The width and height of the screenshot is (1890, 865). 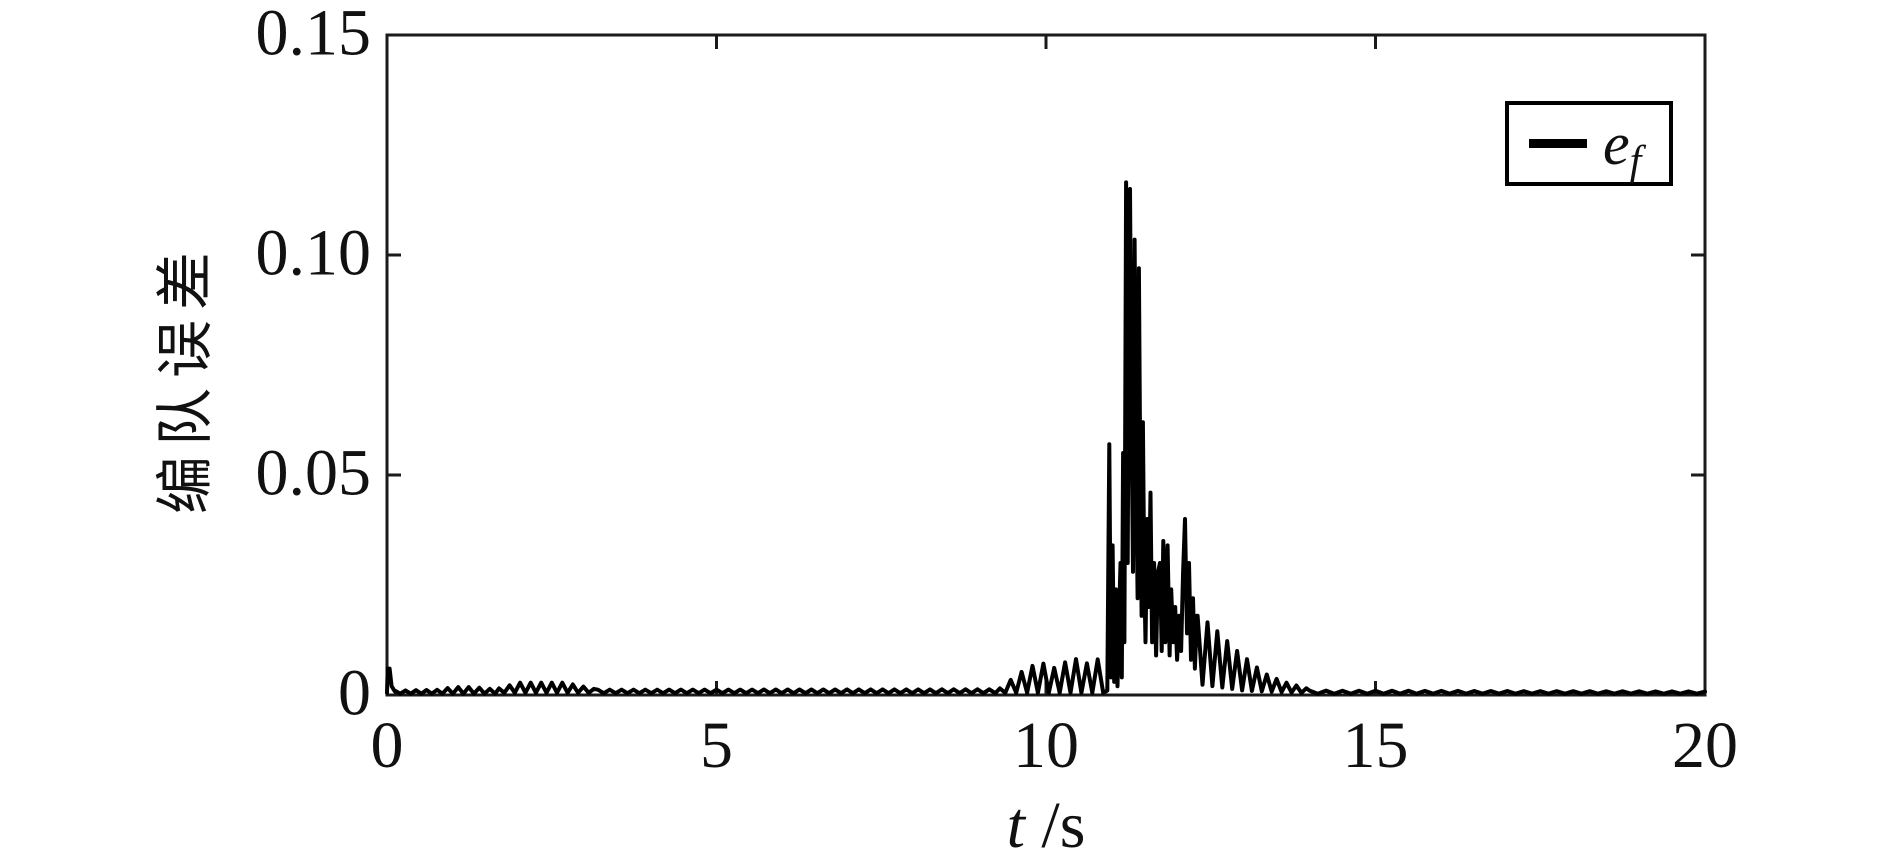 I want to click on x-axis-label-unit: /s, so click(x=1055, y=825).